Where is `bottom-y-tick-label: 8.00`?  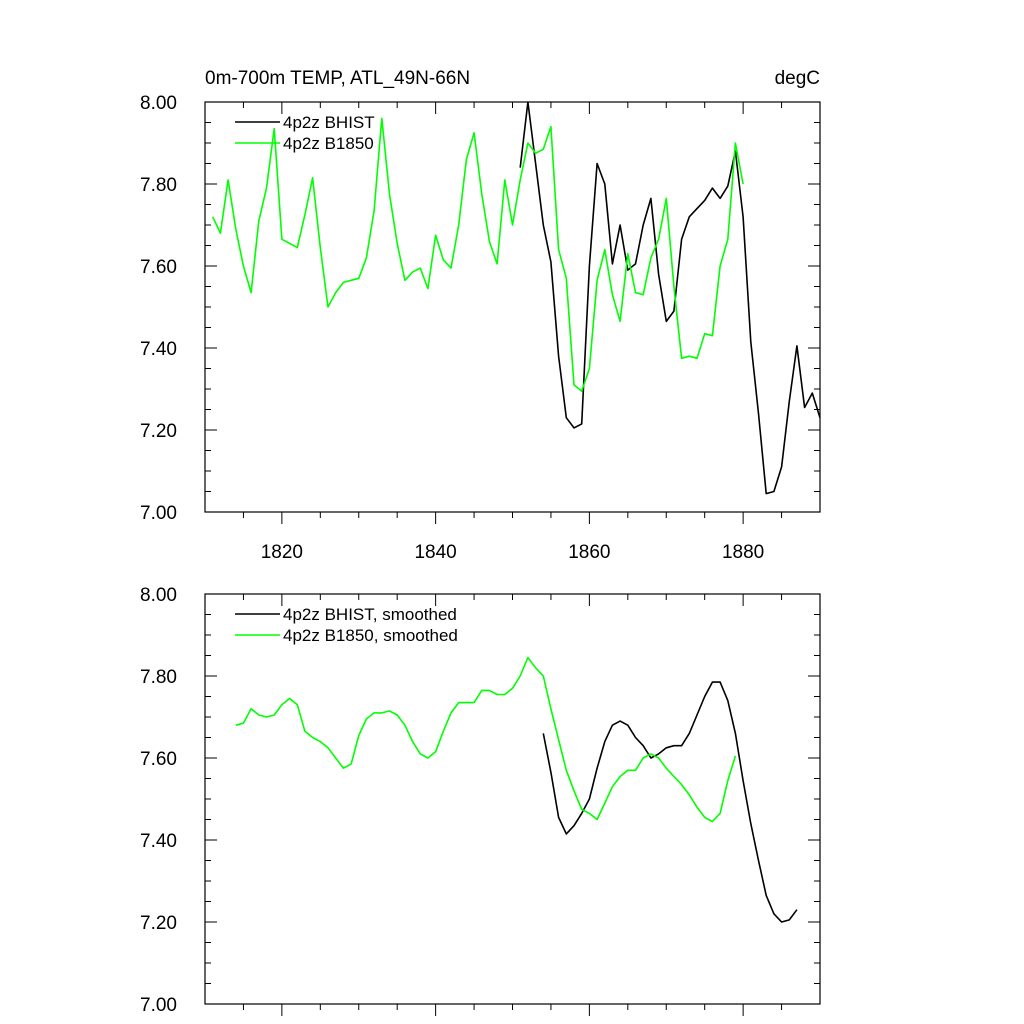 bottom-y-tick-label: 8.00 is located at coordinates (158, 595).